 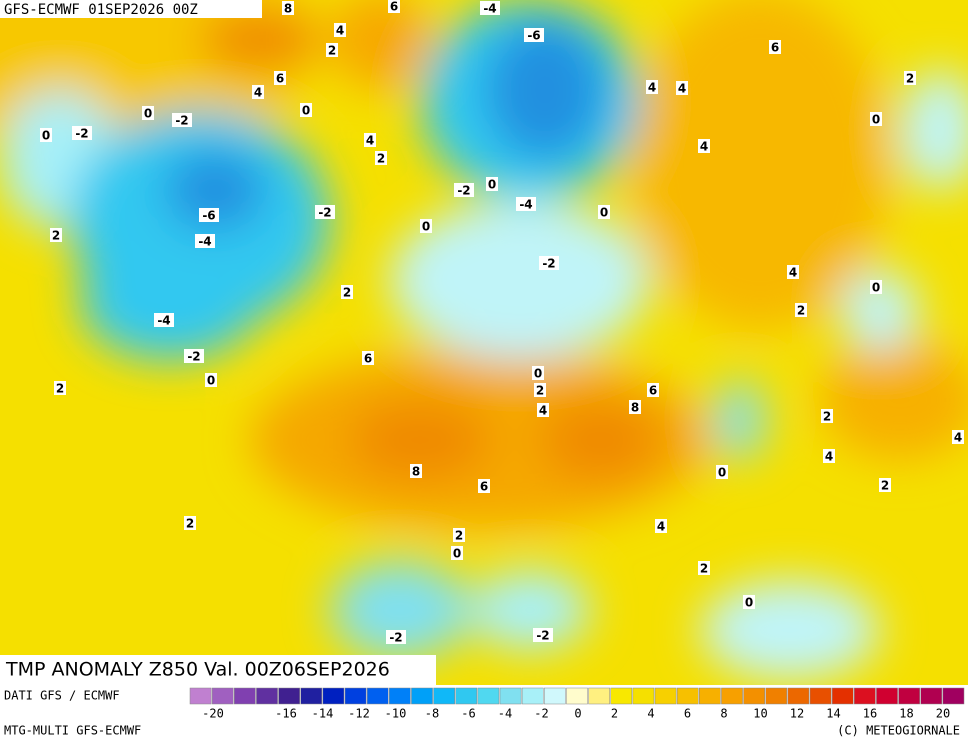 I want to click on colorbar-tick: -14, so click(x=323, y=714).